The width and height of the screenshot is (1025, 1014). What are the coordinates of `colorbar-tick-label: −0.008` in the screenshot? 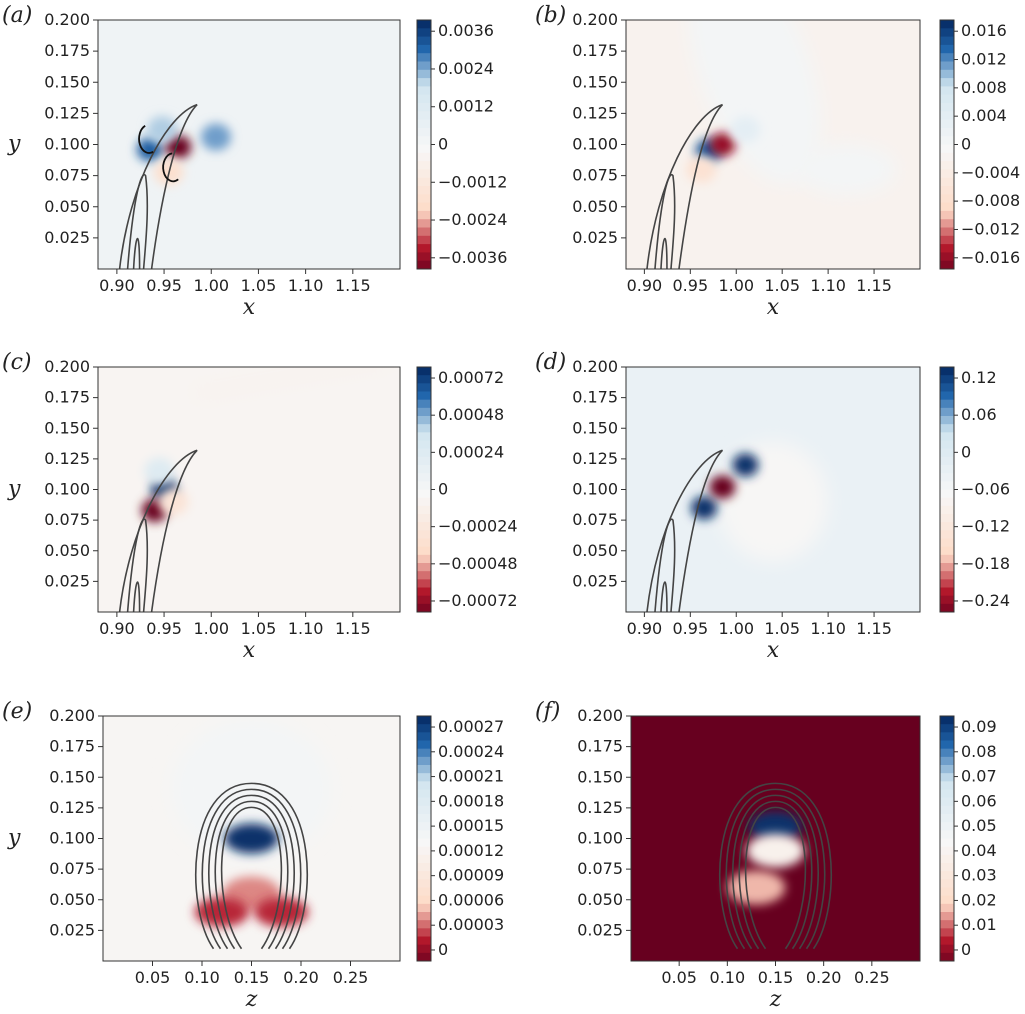 It's located at (990, 200).